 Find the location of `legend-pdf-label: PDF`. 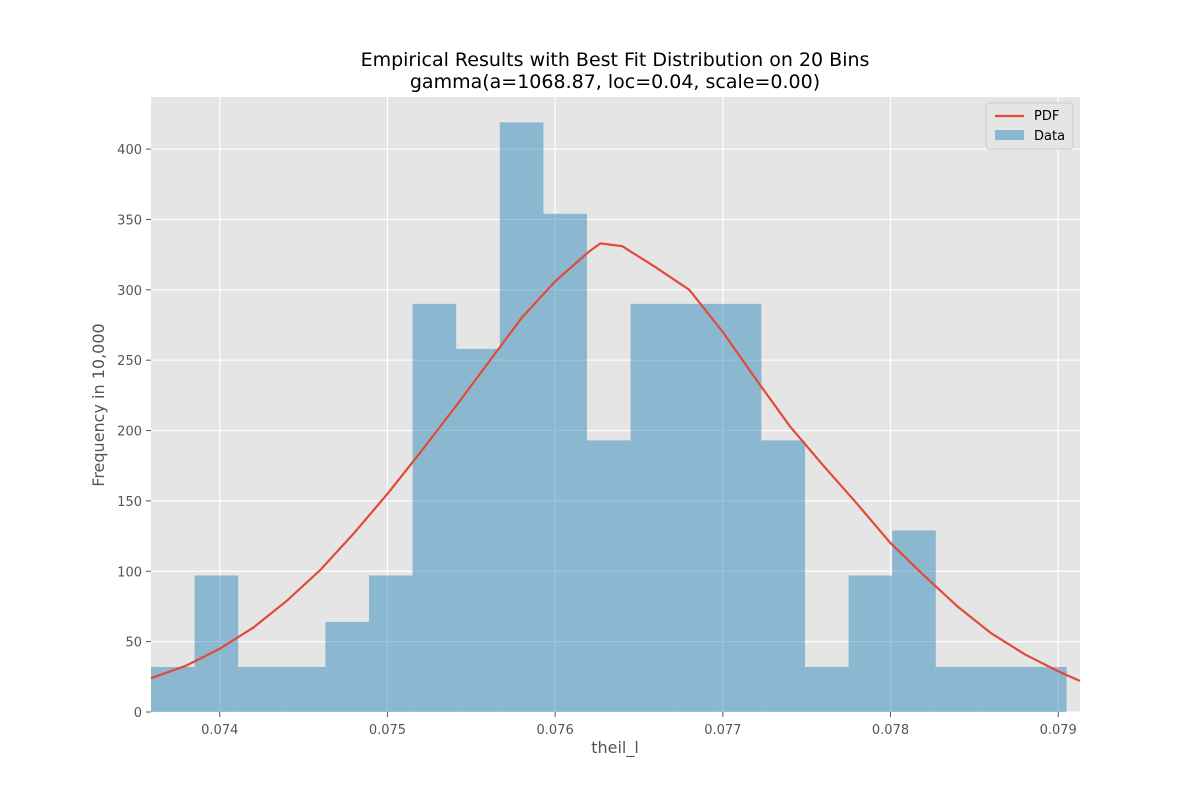

legend-pdf-label: PDF is located at coordinates (1046, 116).